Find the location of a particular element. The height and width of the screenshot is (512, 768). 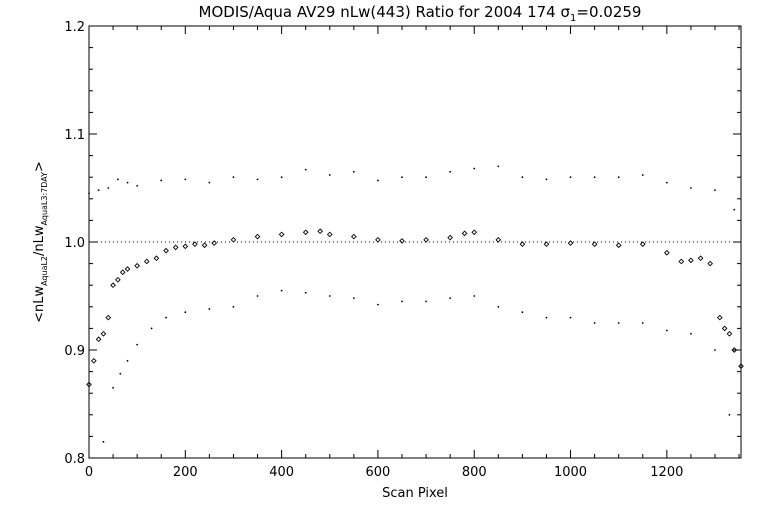

y-axis-label: <nLwAquaL2/nLwAquaL3:7DAY> is located at coordinates (40, 242).